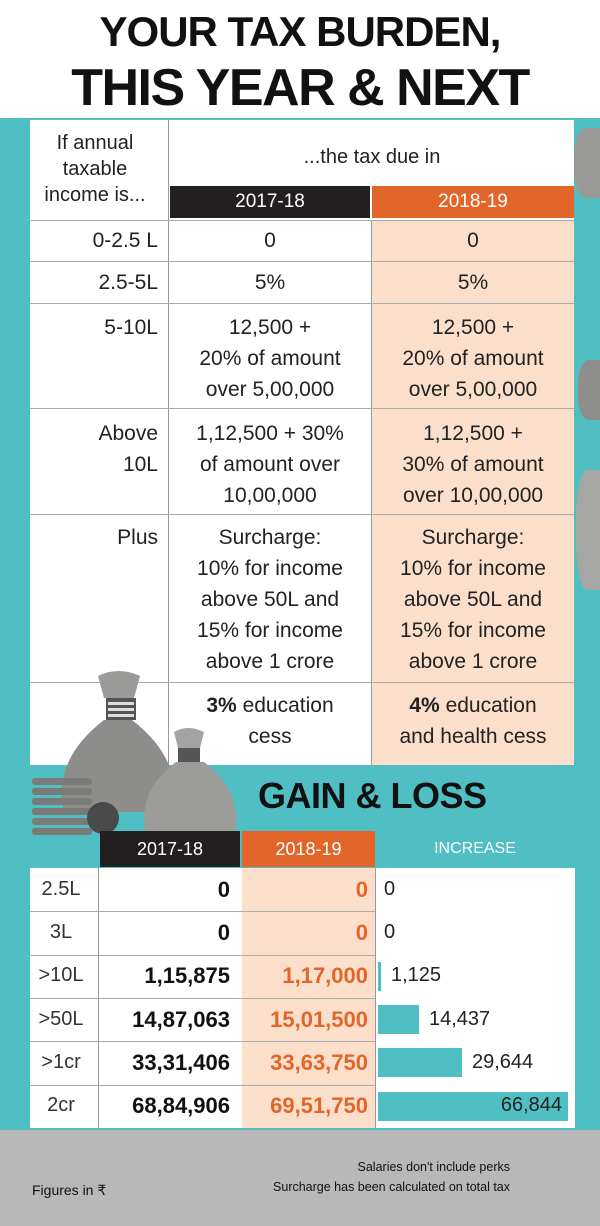 Image resolution: width=600 pixels, height=1226 pixels. What do you see at coordinates (300, 1178) in the screenshot?
I see `footer-band` at bounding box center [300, 1178].